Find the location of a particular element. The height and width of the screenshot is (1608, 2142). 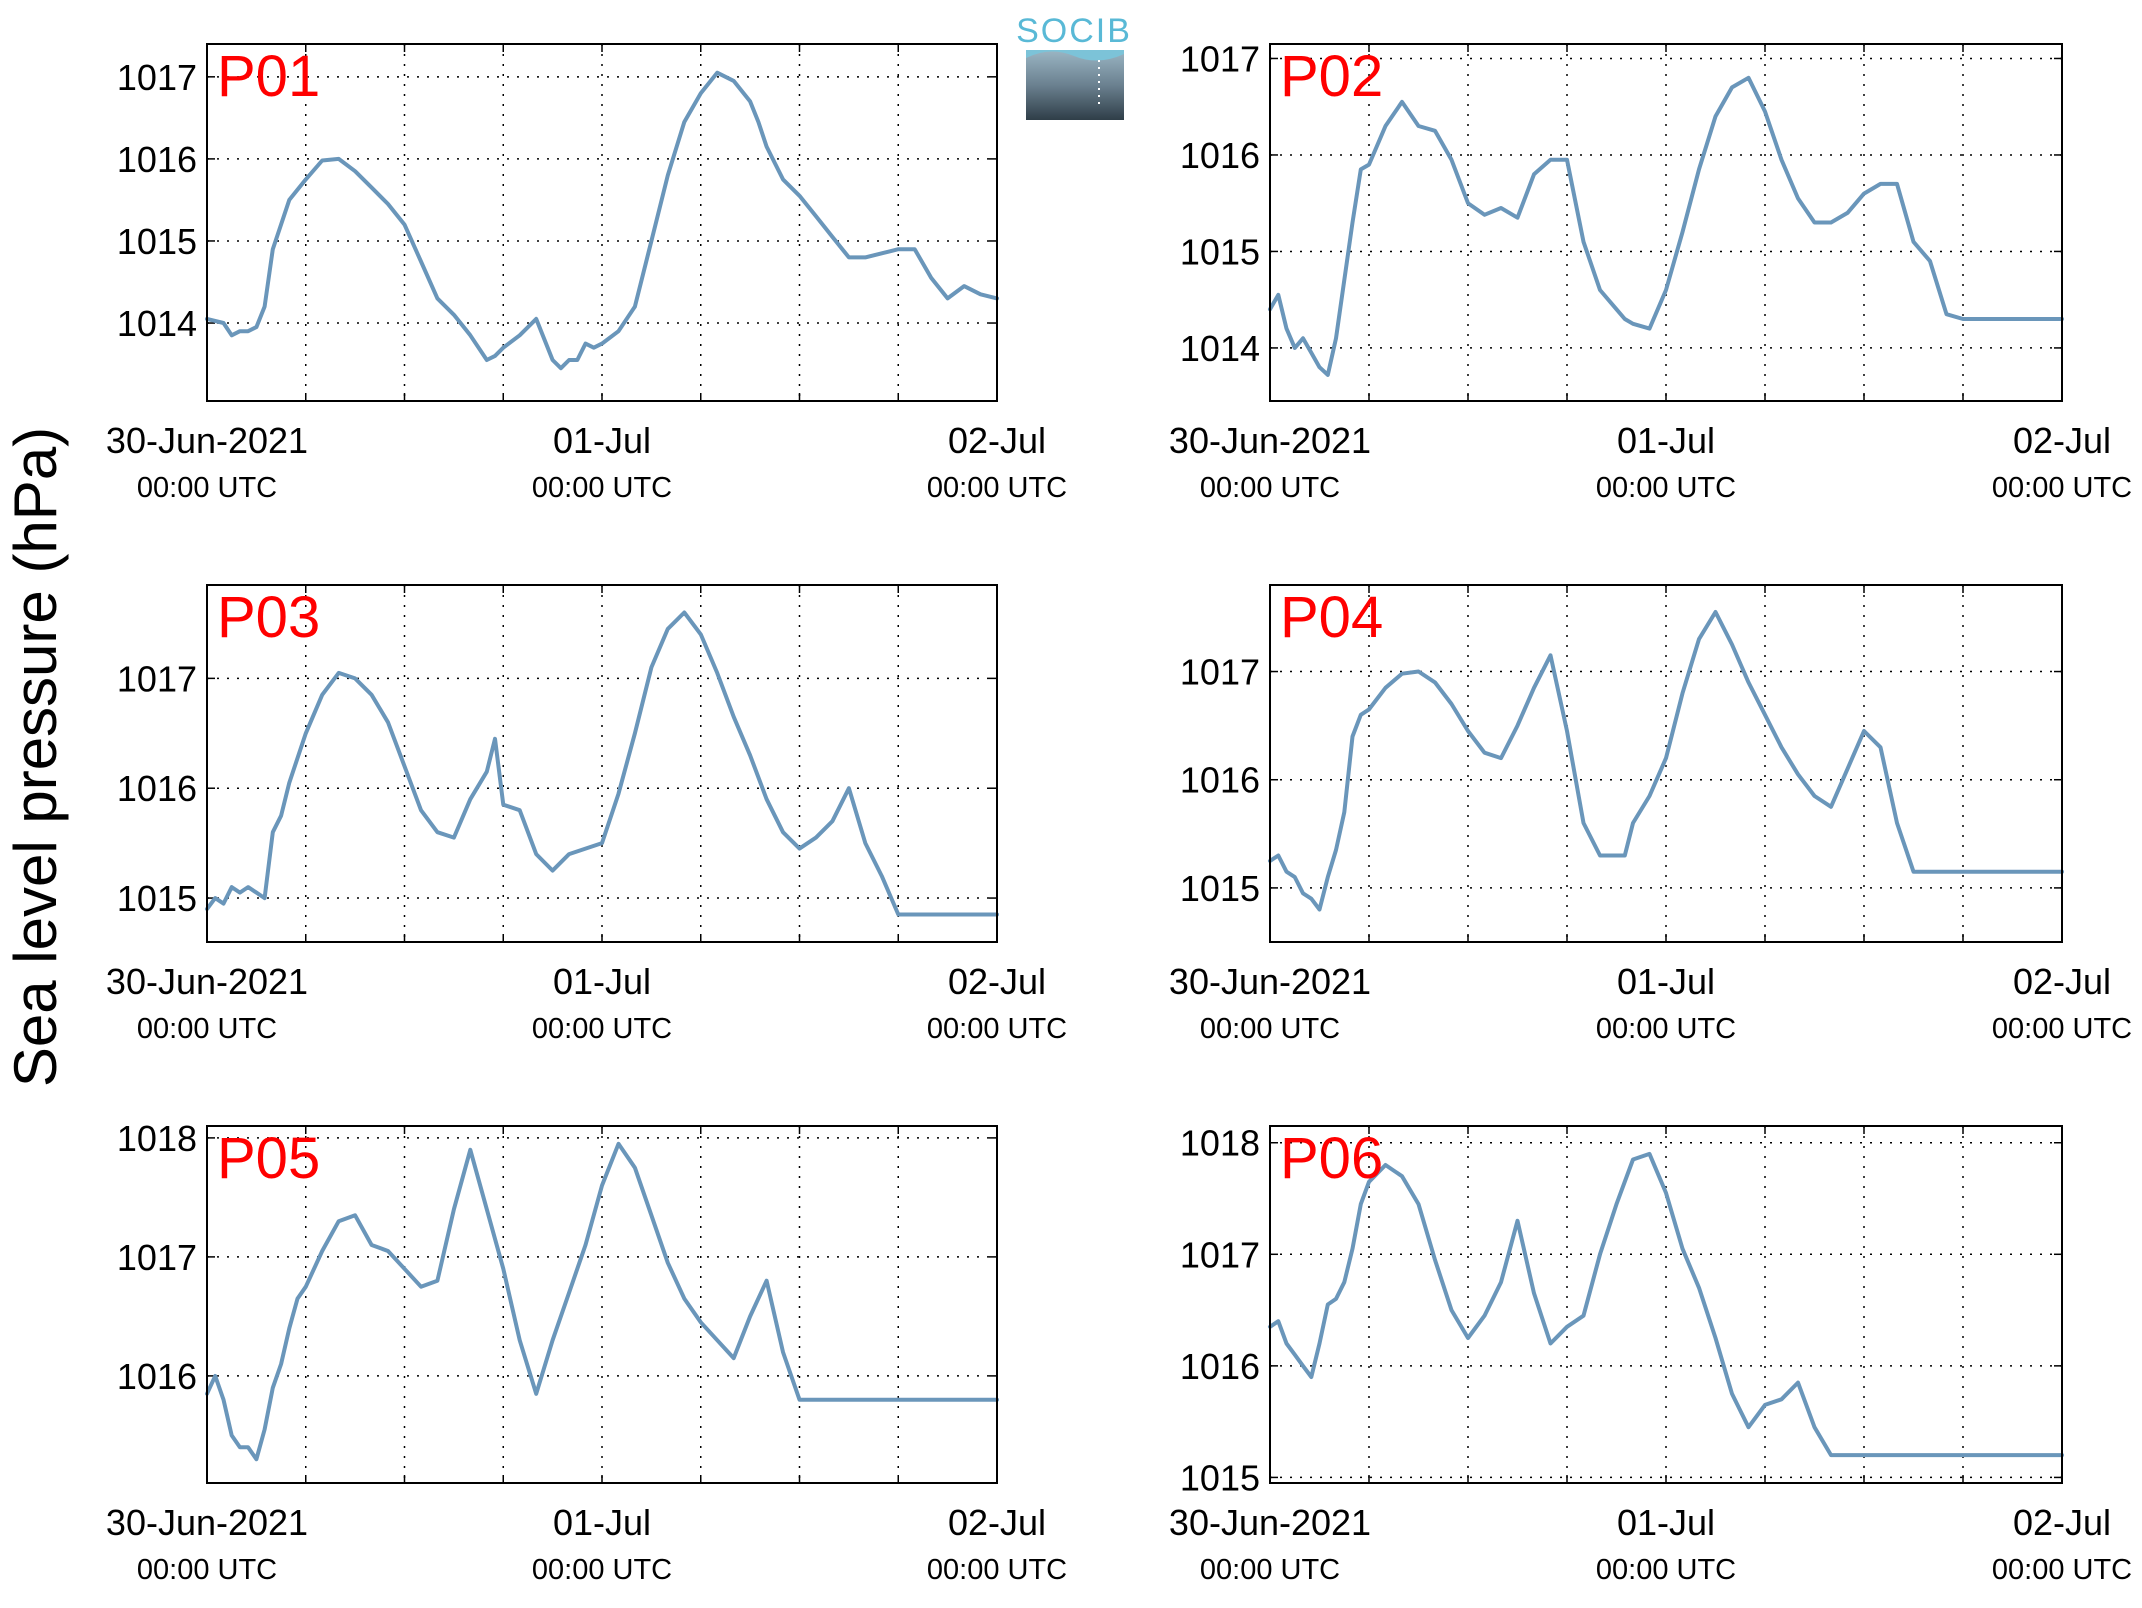

panel-label: P04 is located at coordinates (1331, 617).